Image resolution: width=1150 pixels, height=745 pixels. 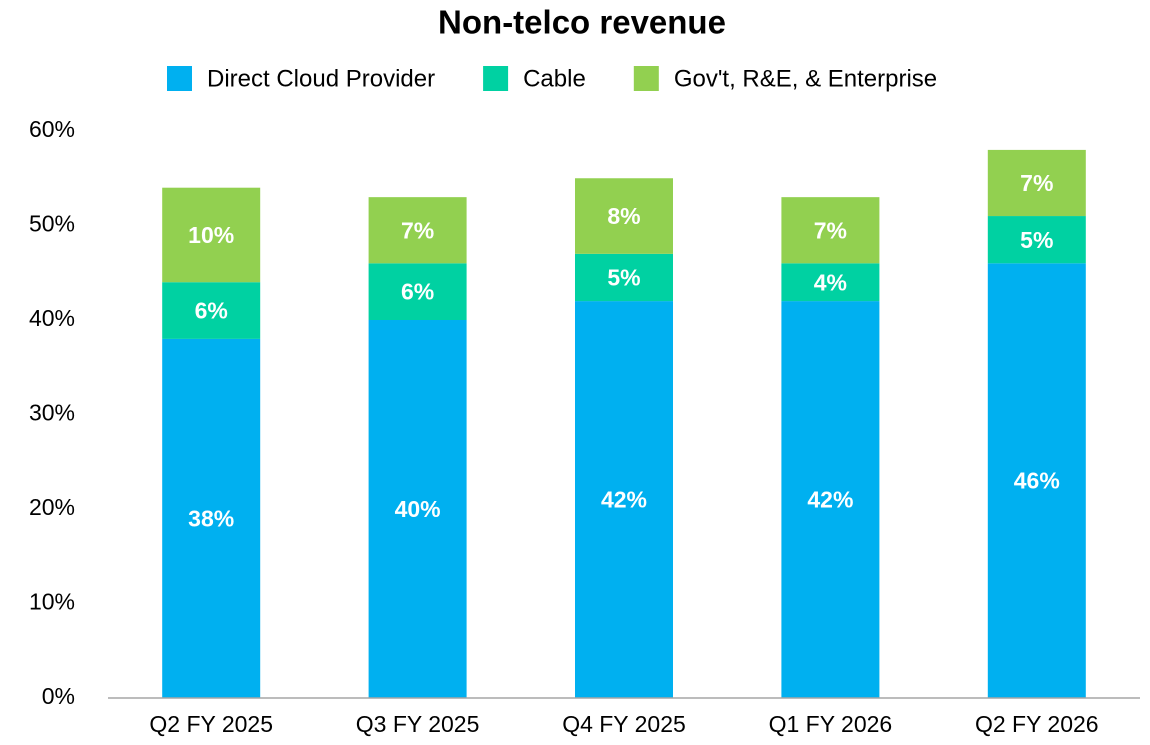 I want to click on chart-title: Non-telco revenue, so click(x=582, y=22).